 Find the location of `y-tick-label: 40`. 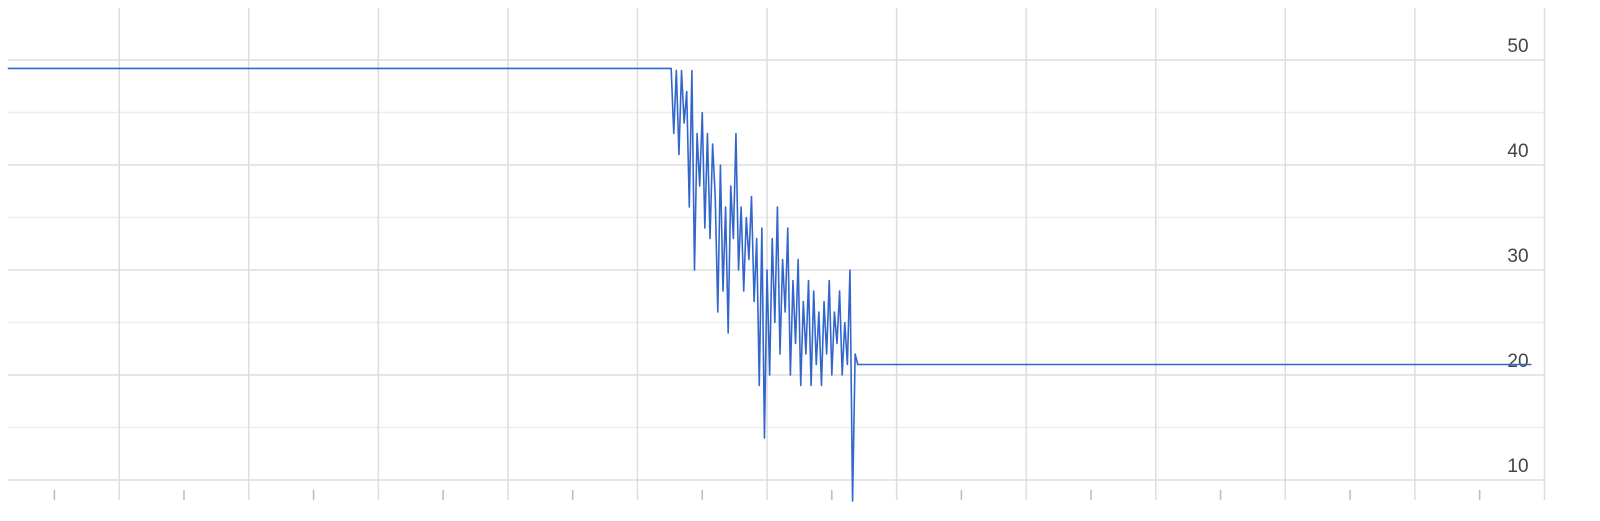

y-tick-label: 40 is located at coordinates (1517, 151).